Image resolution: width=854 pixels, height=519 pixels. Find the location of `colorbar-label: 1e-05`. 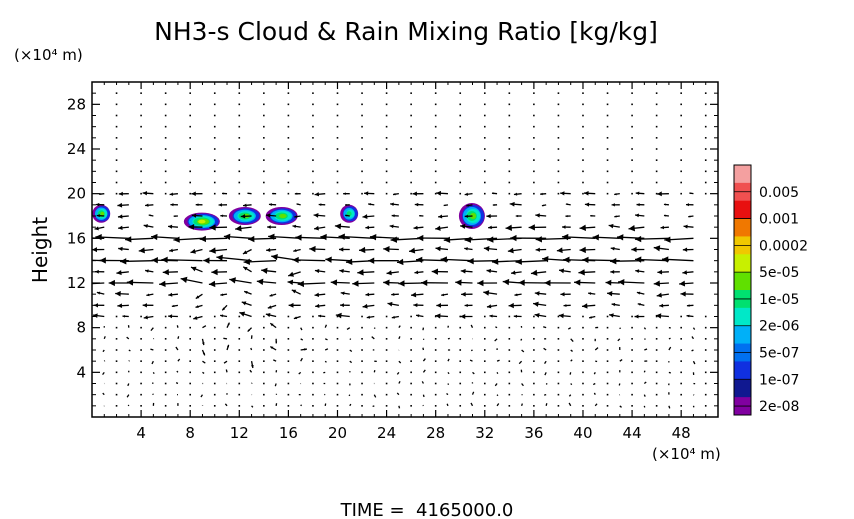

colorbar-label: 1e-05 is located at coordinates (779, 300).